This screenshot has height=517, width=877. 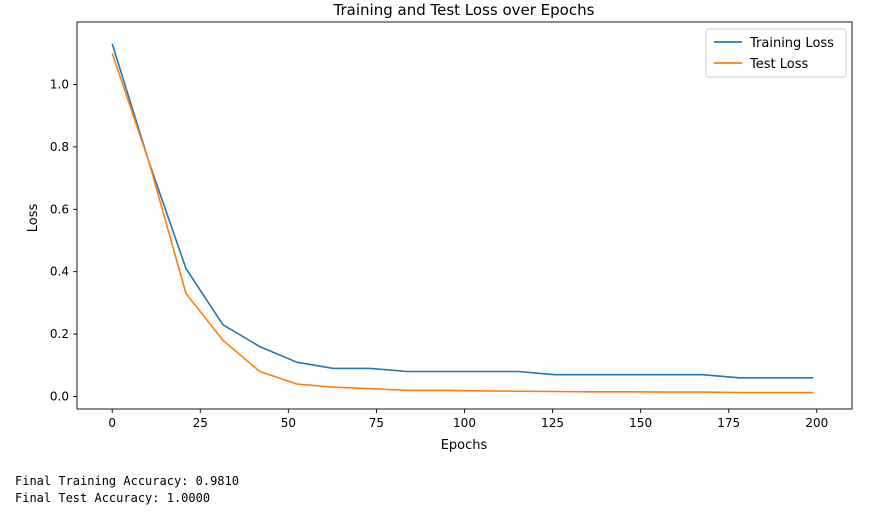 I want to click on x-tick-label: 175, so click(x=728, y=423).